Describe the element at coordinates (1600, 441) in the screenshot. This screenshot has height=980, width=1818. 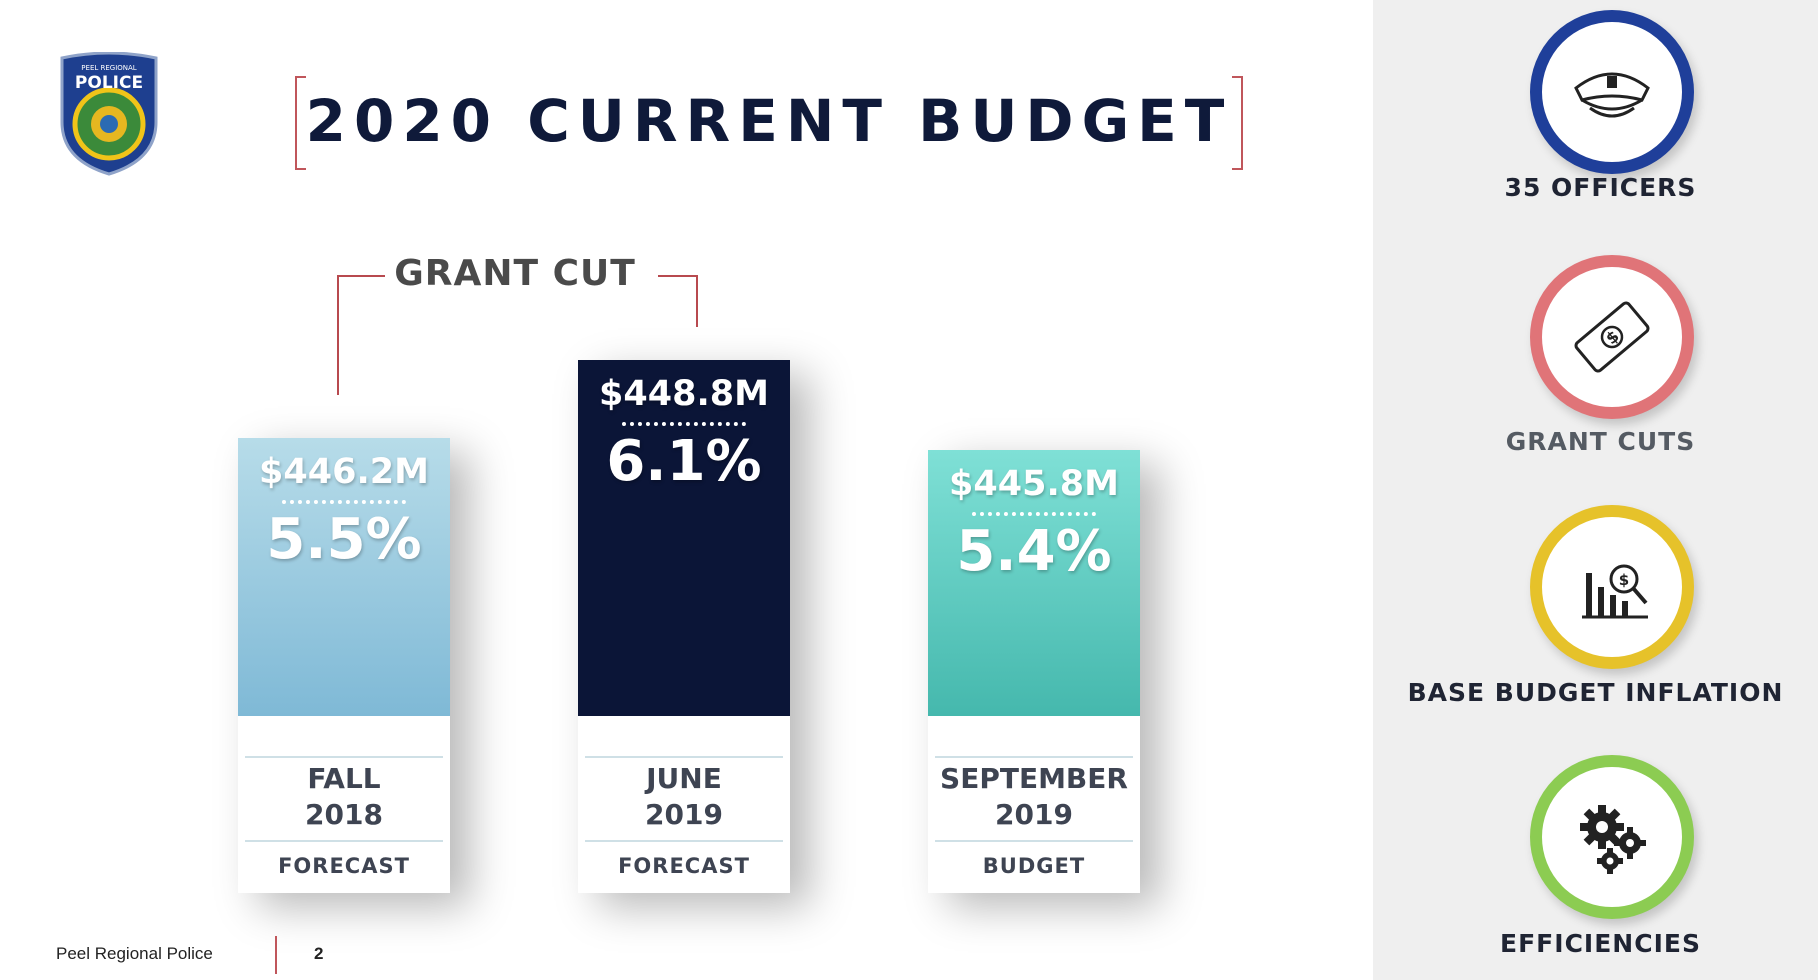
I see `reason-label-grant-cuts: GRANT CUTS` at that location.